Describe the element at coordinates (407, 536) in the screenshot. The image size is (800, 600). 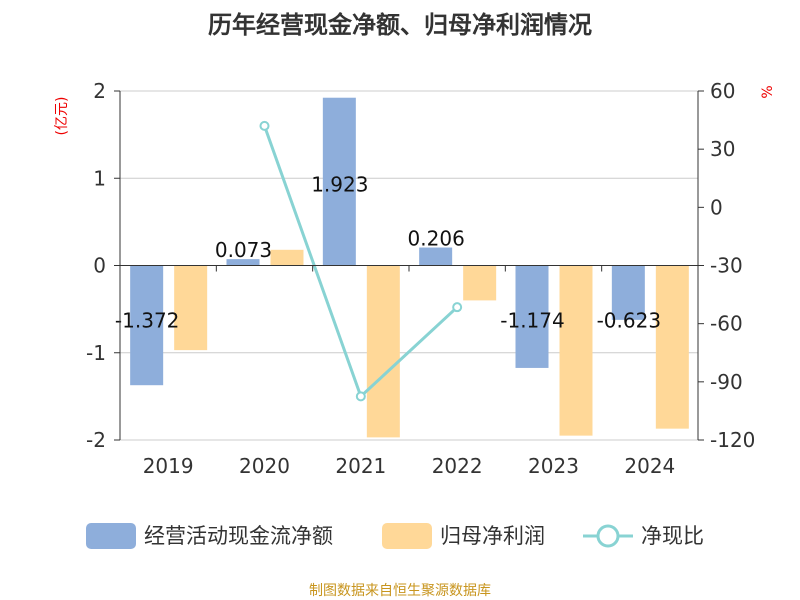
I see `legend-swatch-net-profit` at that location.